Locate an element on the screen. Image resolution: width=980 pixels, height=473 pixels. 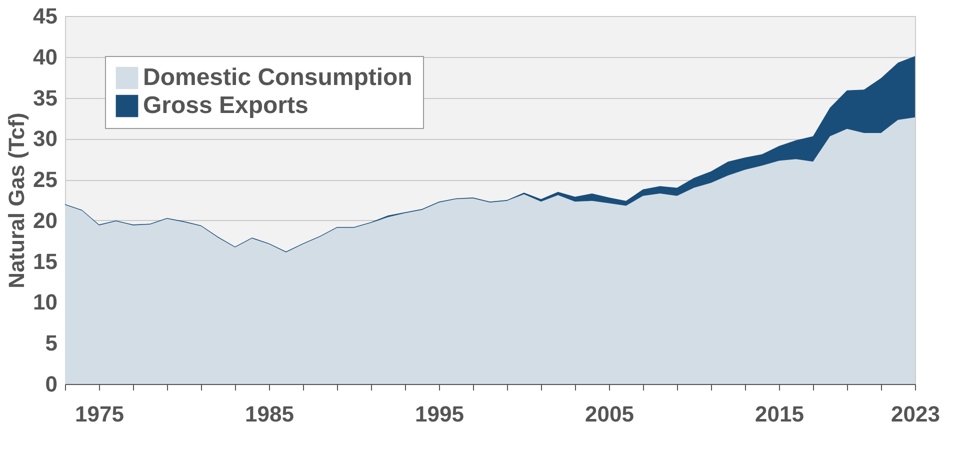
y-tick-label: 35 is located at coordinates (45, 97).